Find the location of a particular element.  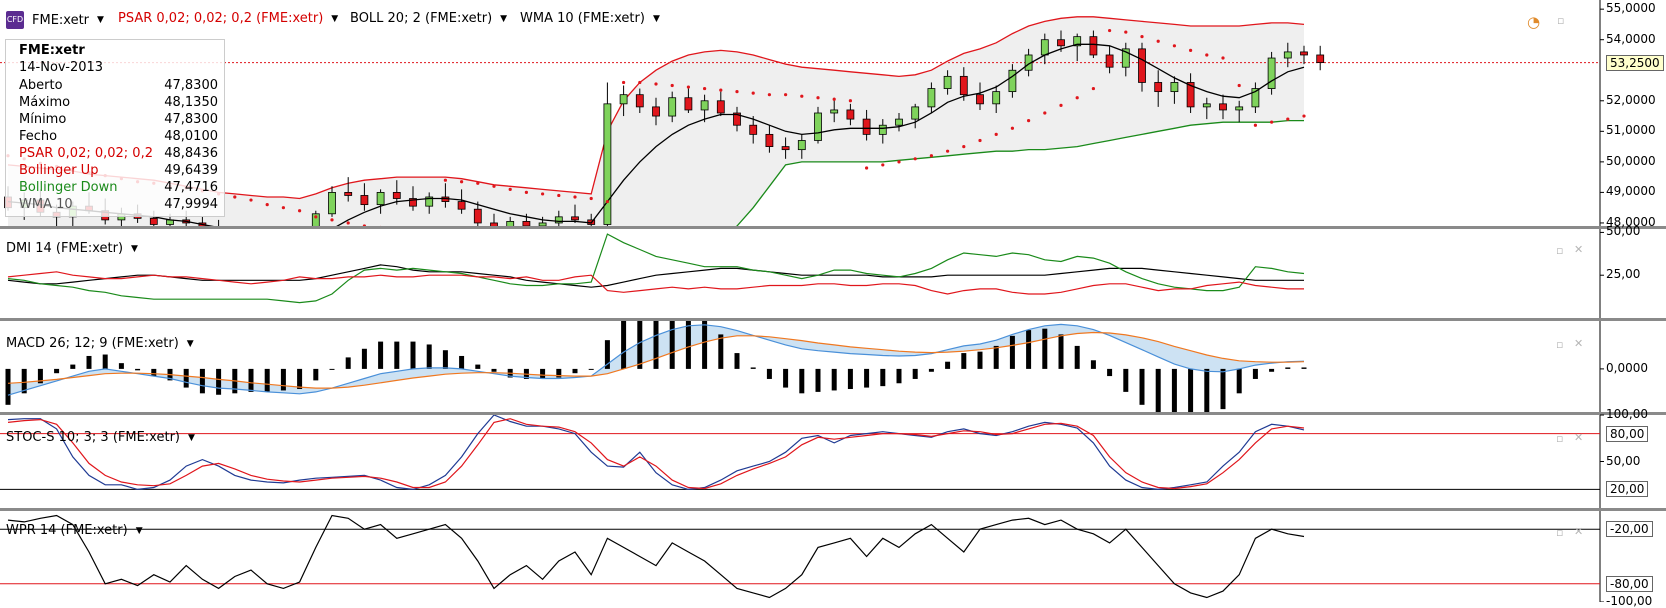

macd-panel-header: MACD 26; 12; 9 (FME:xetr) ▼ is located at coordinates (100, 343).